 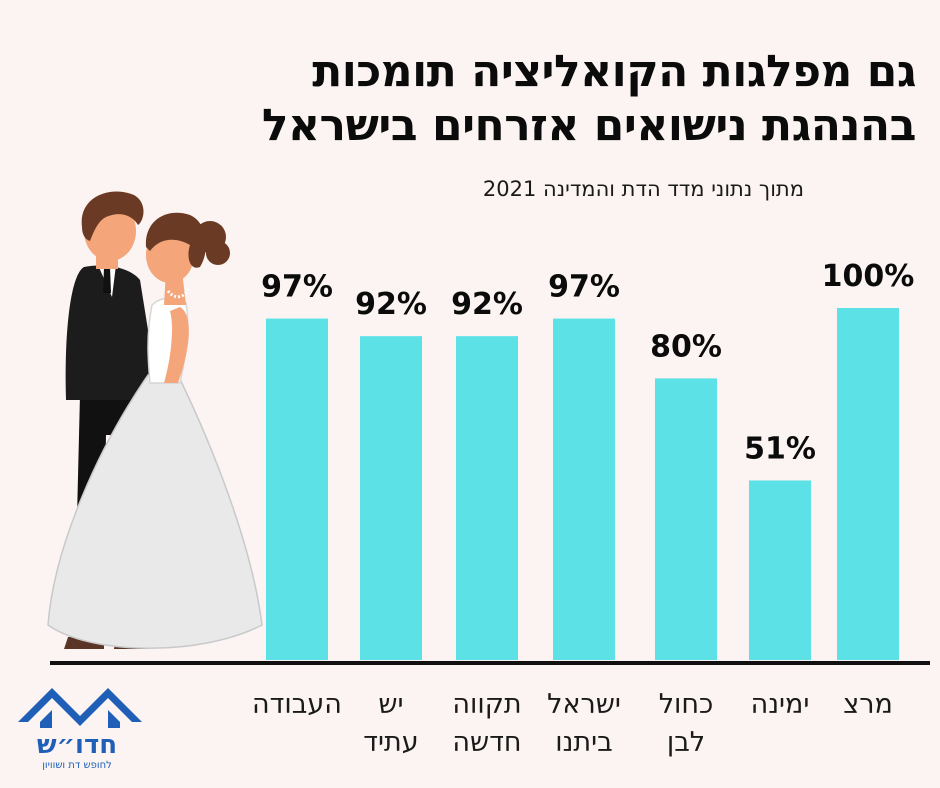 I want to click on category-label-line: ביתנו, so click(x=584, y=742).